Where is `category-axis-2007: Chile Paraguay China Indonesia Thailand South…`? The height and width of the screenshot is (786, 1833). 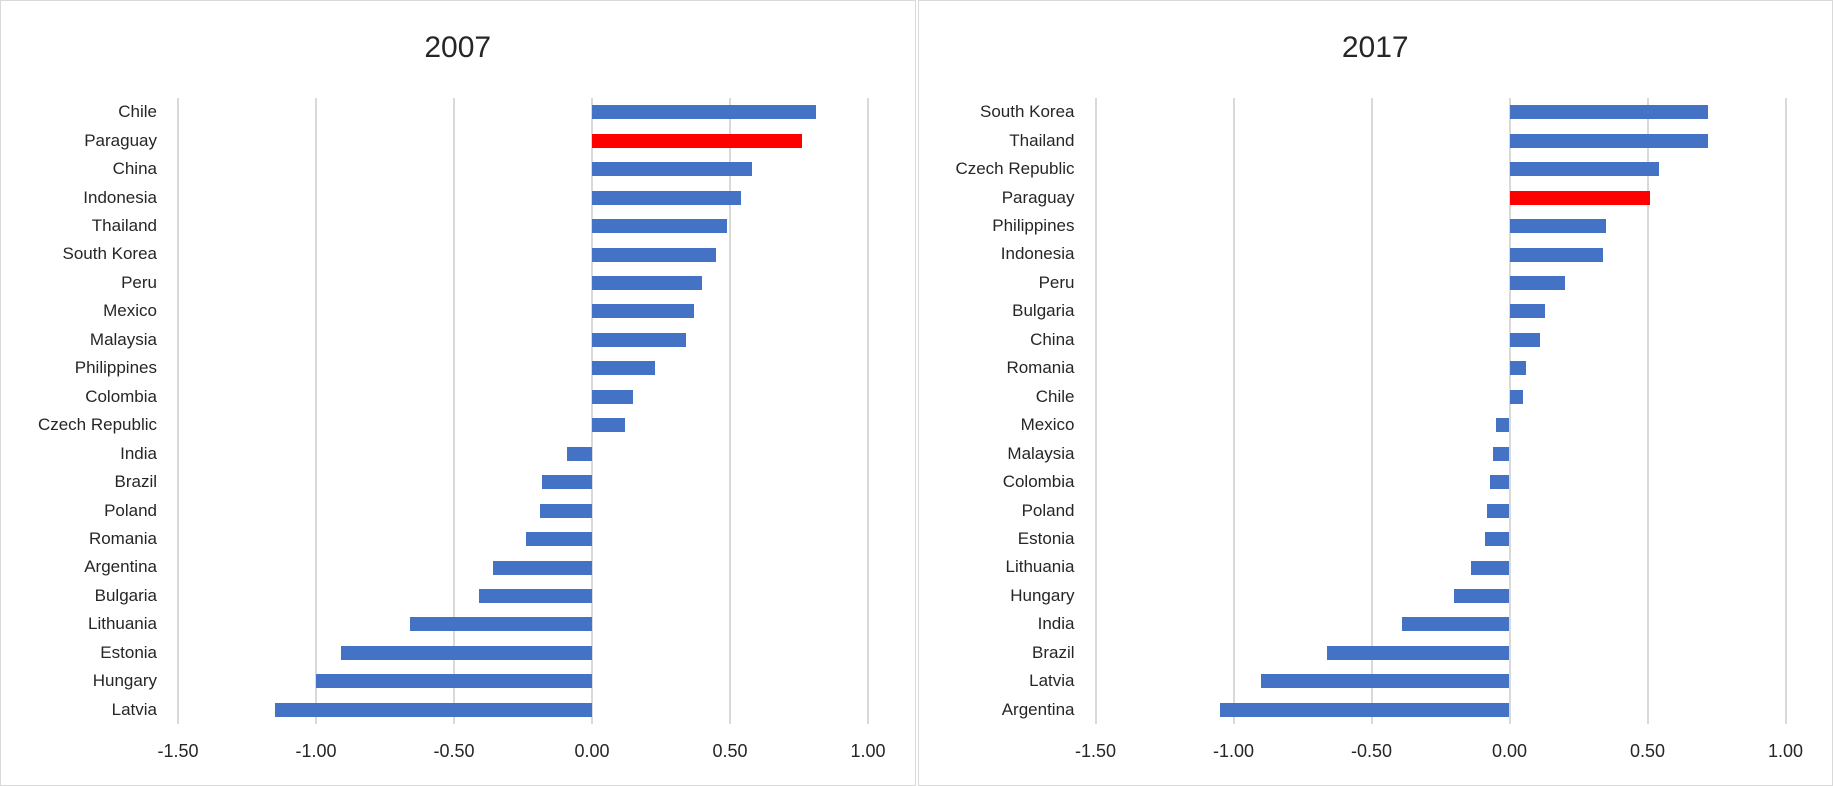
category-axis-2007: Chile Paraguay China Indonesia Thailand South… is located at coordinates (79, 411).